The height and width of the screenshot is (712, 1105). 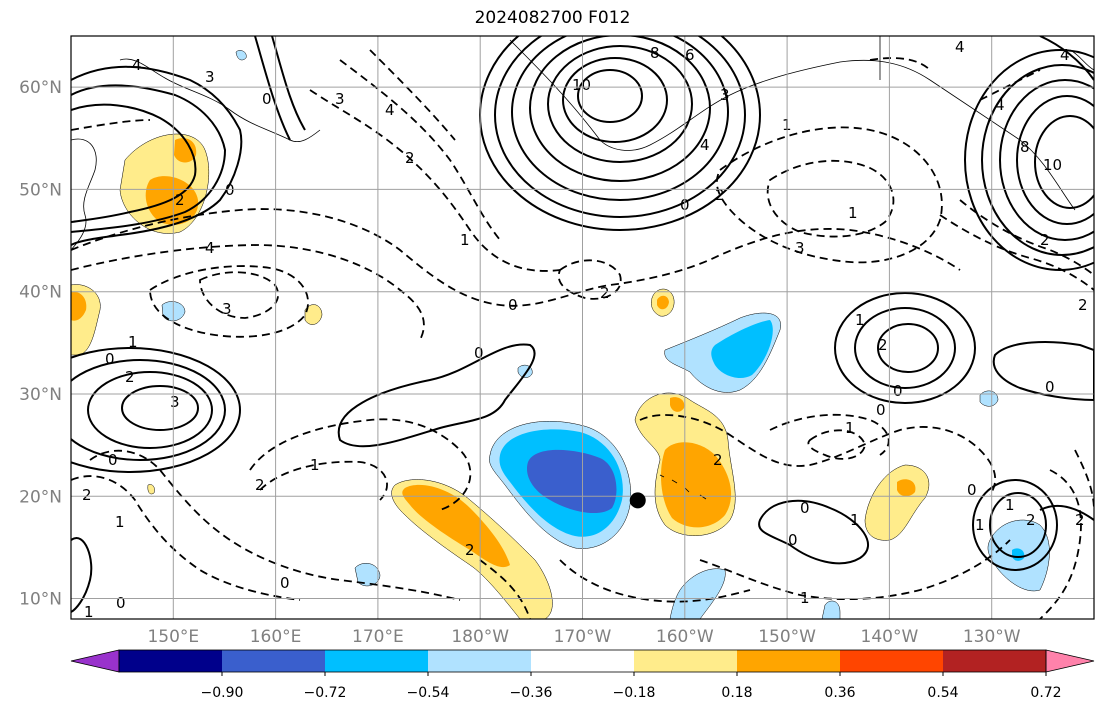 What do you see at coordinates (313, 314) in the screenshot?
I see `shade-yellow` at bounding box center [313, 314].